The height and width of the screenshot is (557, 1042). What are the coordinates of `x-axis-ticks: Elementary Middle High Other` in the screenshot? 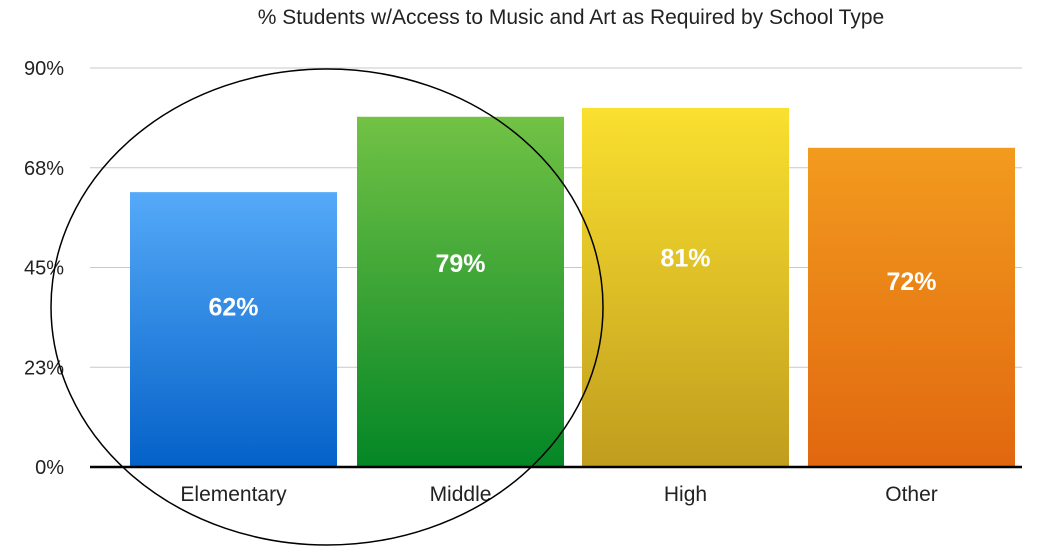 It's located at (558, 494).